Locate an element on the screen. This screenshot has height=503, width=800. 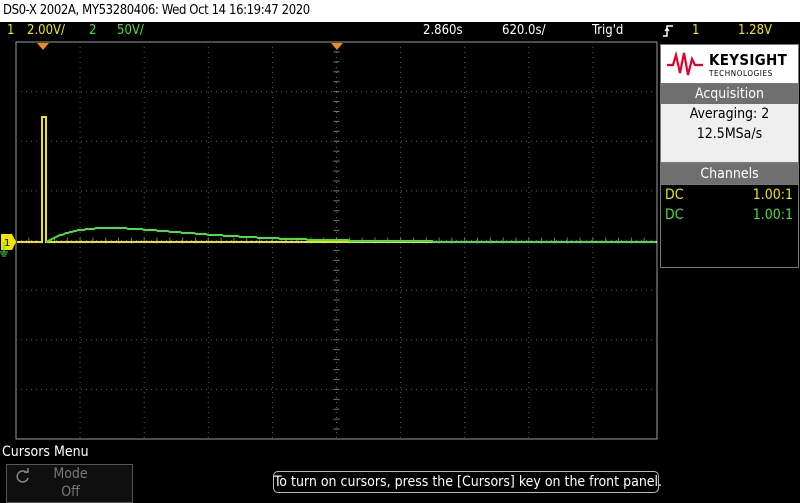
ch2-coupling: DC is located at coordinates (674, 215).